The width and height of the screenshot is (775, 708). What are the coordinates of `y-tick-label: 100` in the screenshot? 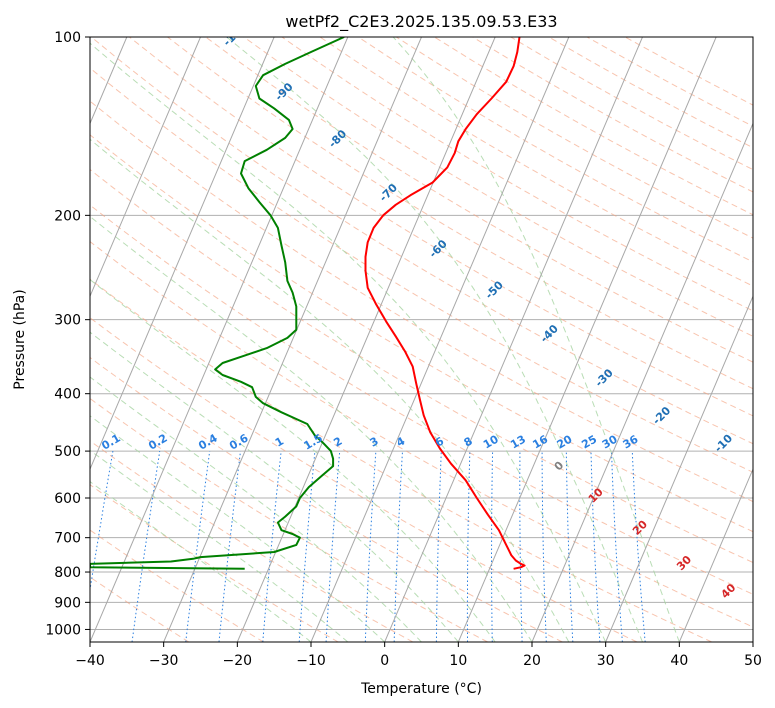 It's located at (67, 38).